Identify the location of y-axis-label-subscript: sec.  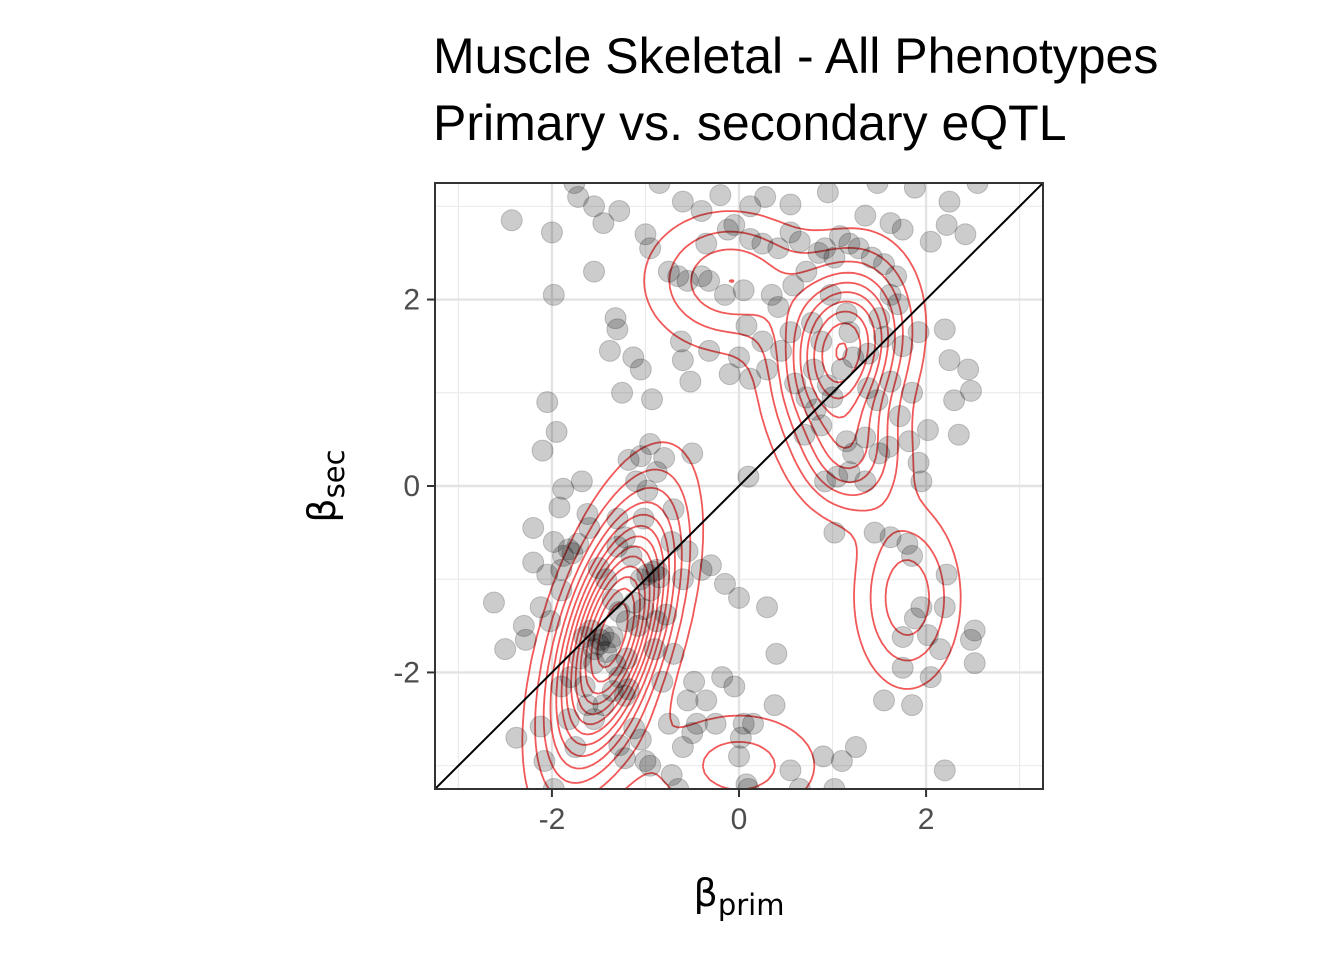
(334, 473).